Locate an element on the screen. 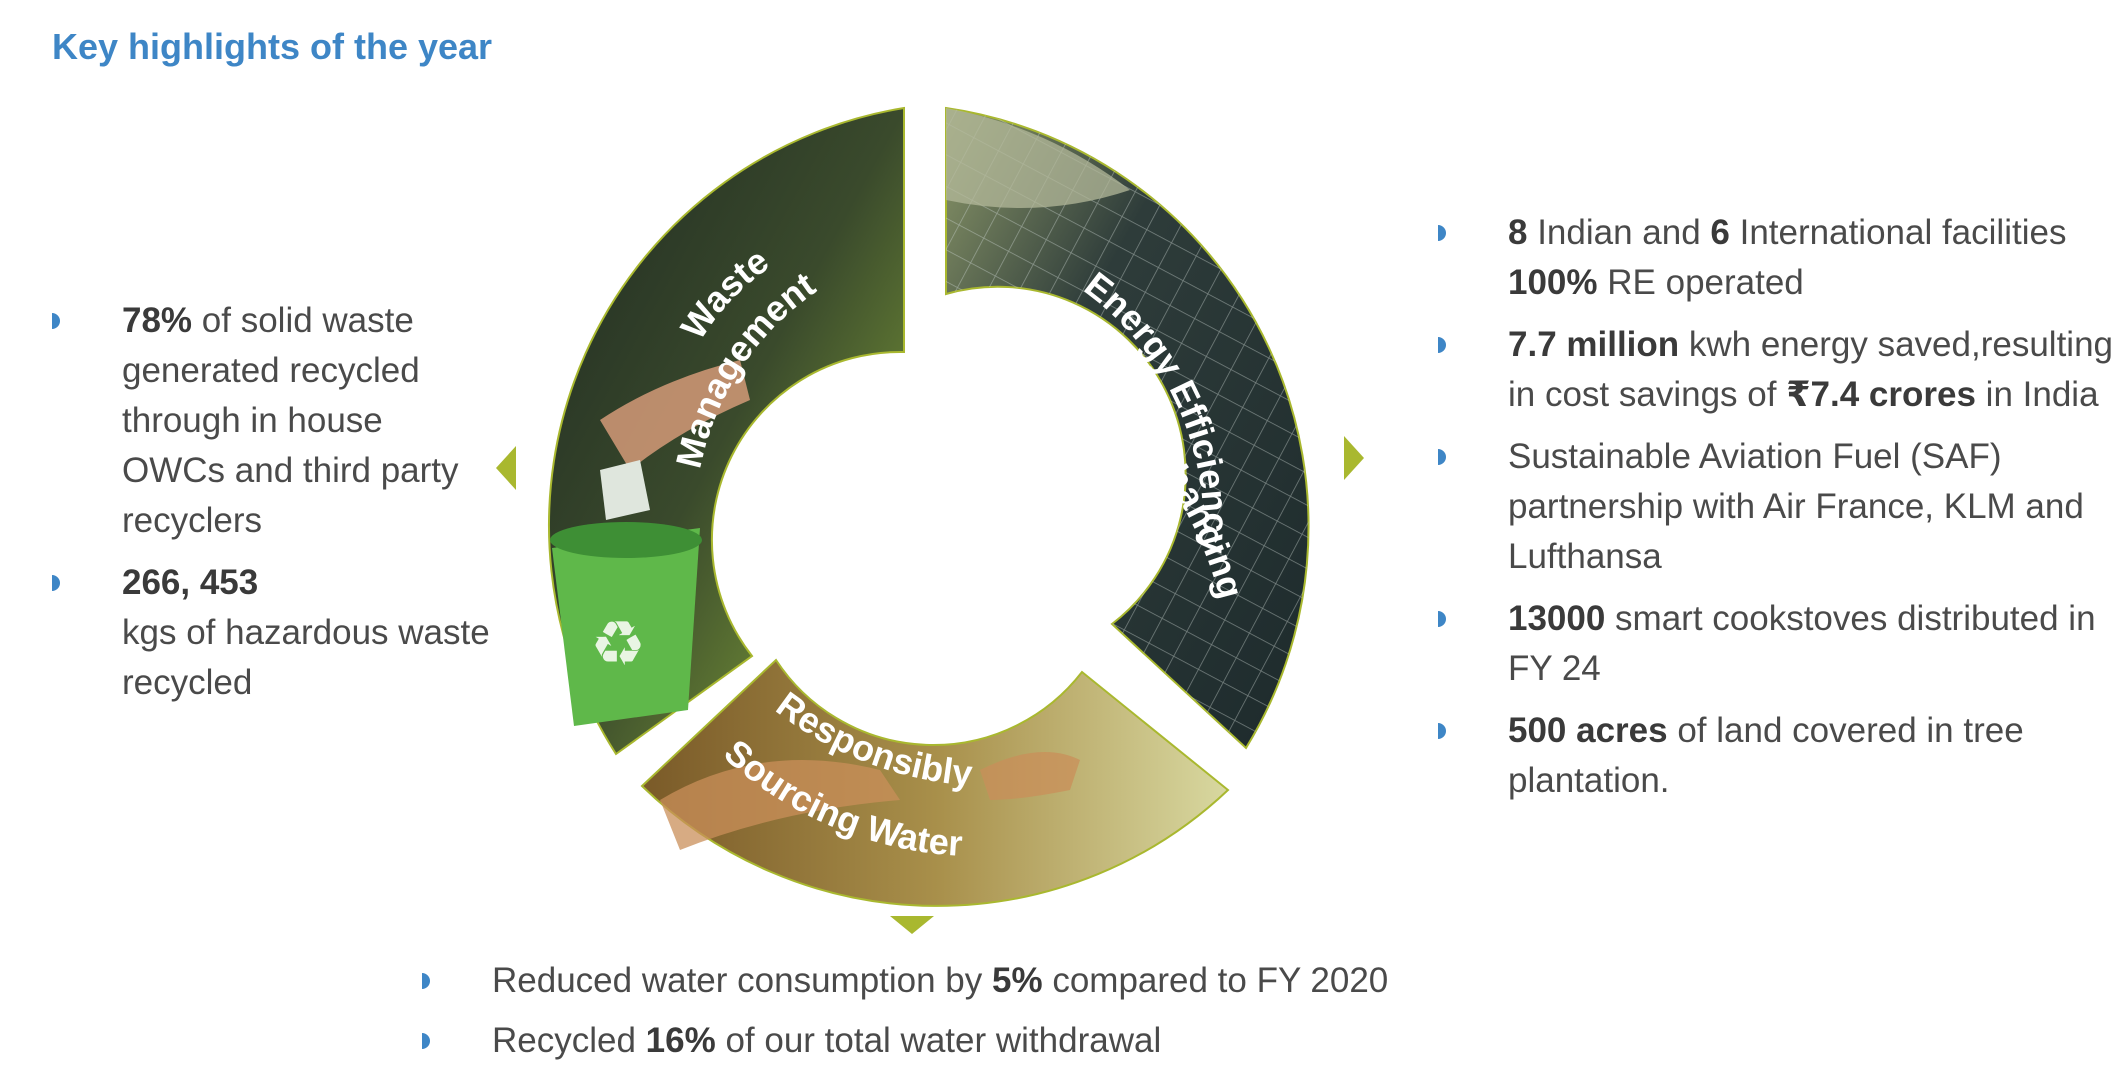 The height and width of the screenshot is (1088, 2124). list-item: 266, 453 kgs of hazardous waste recycled is located at coordinates (272, 633).